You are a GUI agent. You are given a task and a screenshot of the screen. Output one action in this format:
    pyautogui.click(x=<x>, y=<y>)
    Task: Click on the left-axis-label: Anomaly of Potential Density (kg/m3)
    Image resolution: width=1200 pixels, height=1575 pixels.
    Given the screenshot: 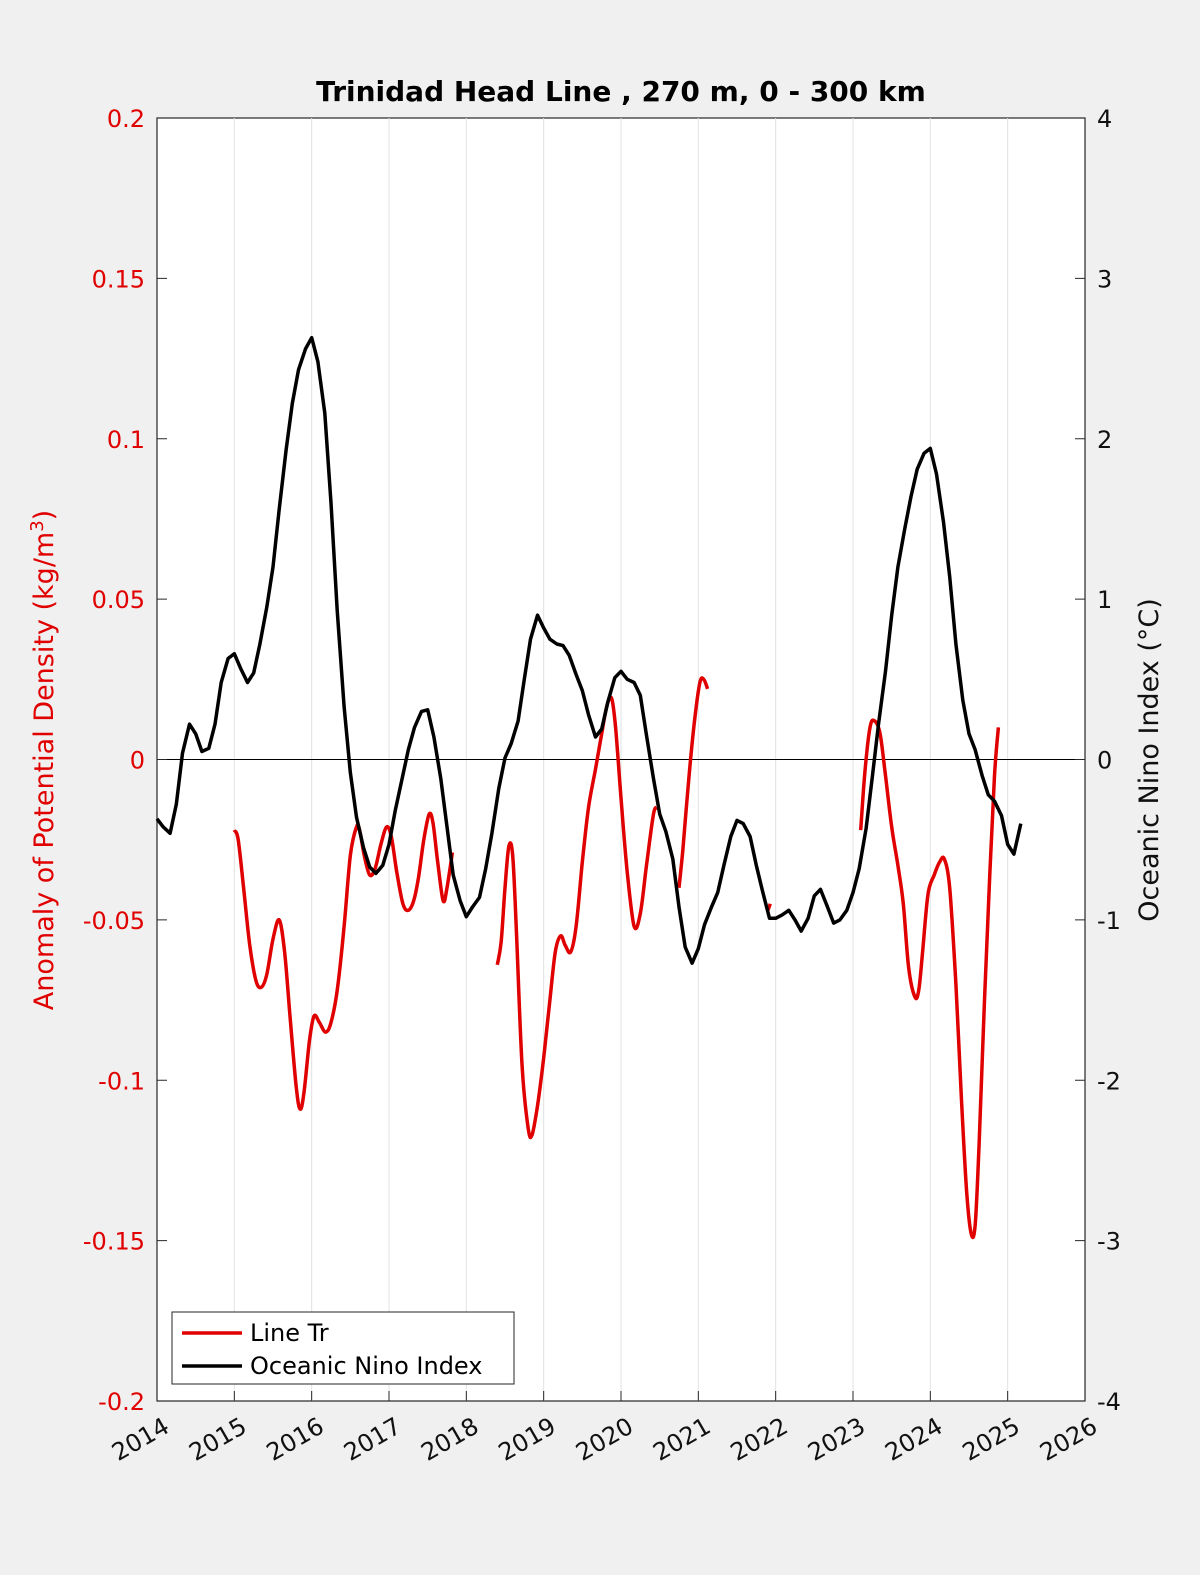 What is the action you would take?
    pyautogui.click(x=43, y=760)
    